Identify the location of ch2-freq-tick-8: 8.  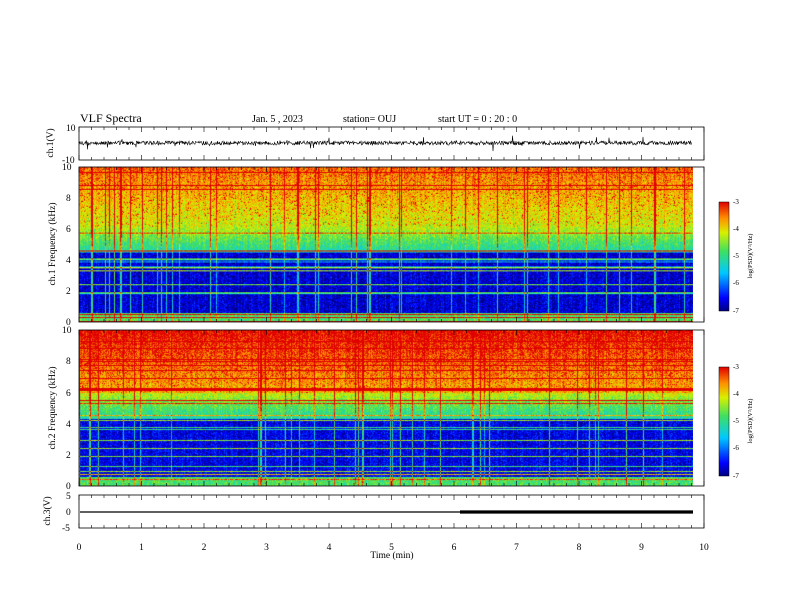
(68, 362).